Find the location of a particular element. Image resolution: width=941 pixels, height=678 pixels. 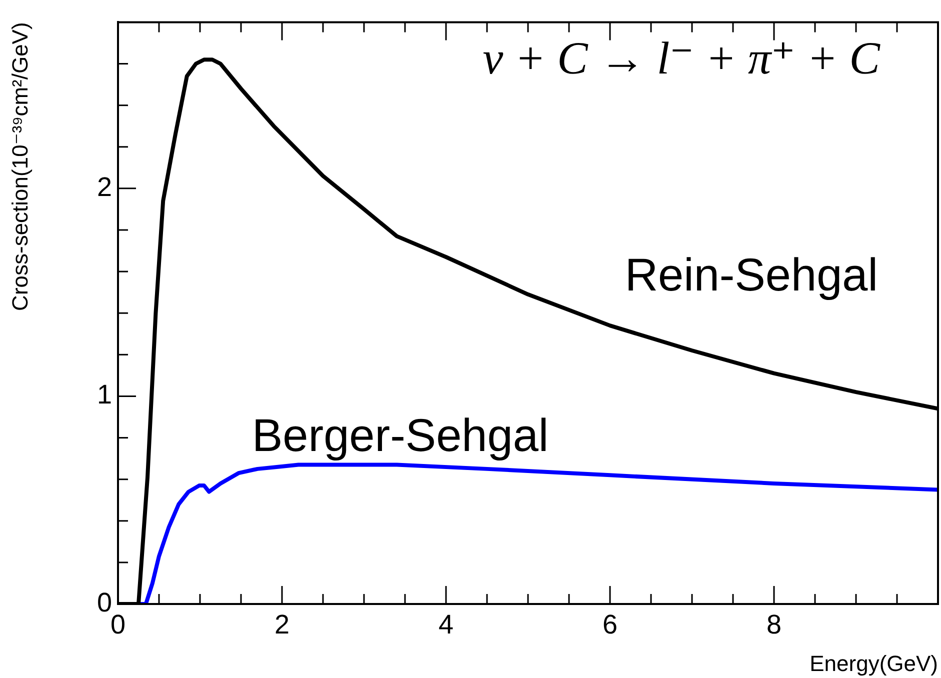

y-tick-label: 2 is located at coordinates (104, 187).